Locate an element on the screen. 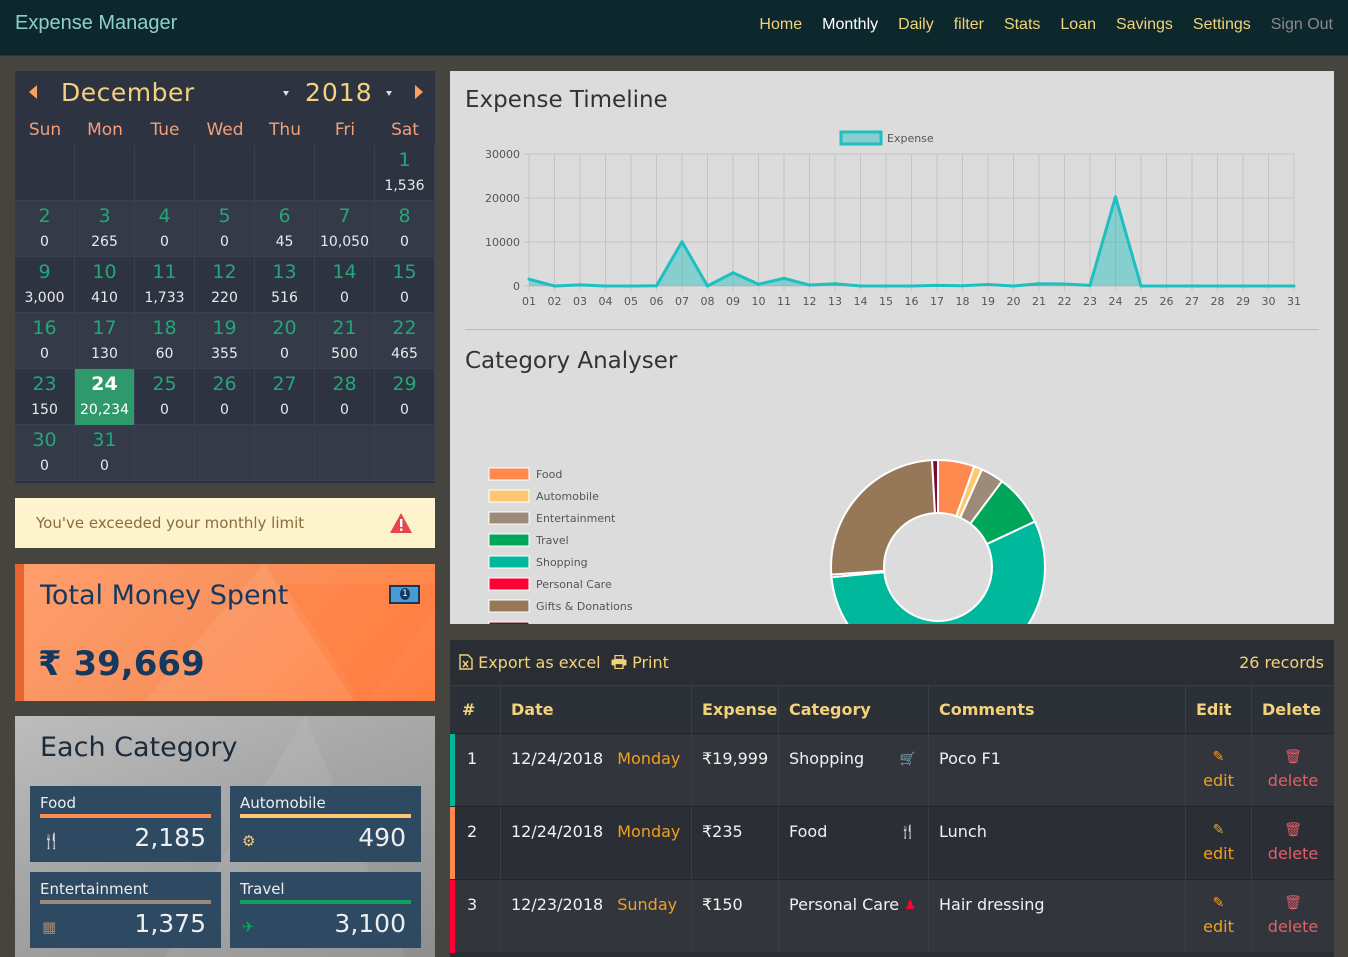 This screenshot has width=1348, height=957. prev-month-icon is located at coordinates (33, 92).